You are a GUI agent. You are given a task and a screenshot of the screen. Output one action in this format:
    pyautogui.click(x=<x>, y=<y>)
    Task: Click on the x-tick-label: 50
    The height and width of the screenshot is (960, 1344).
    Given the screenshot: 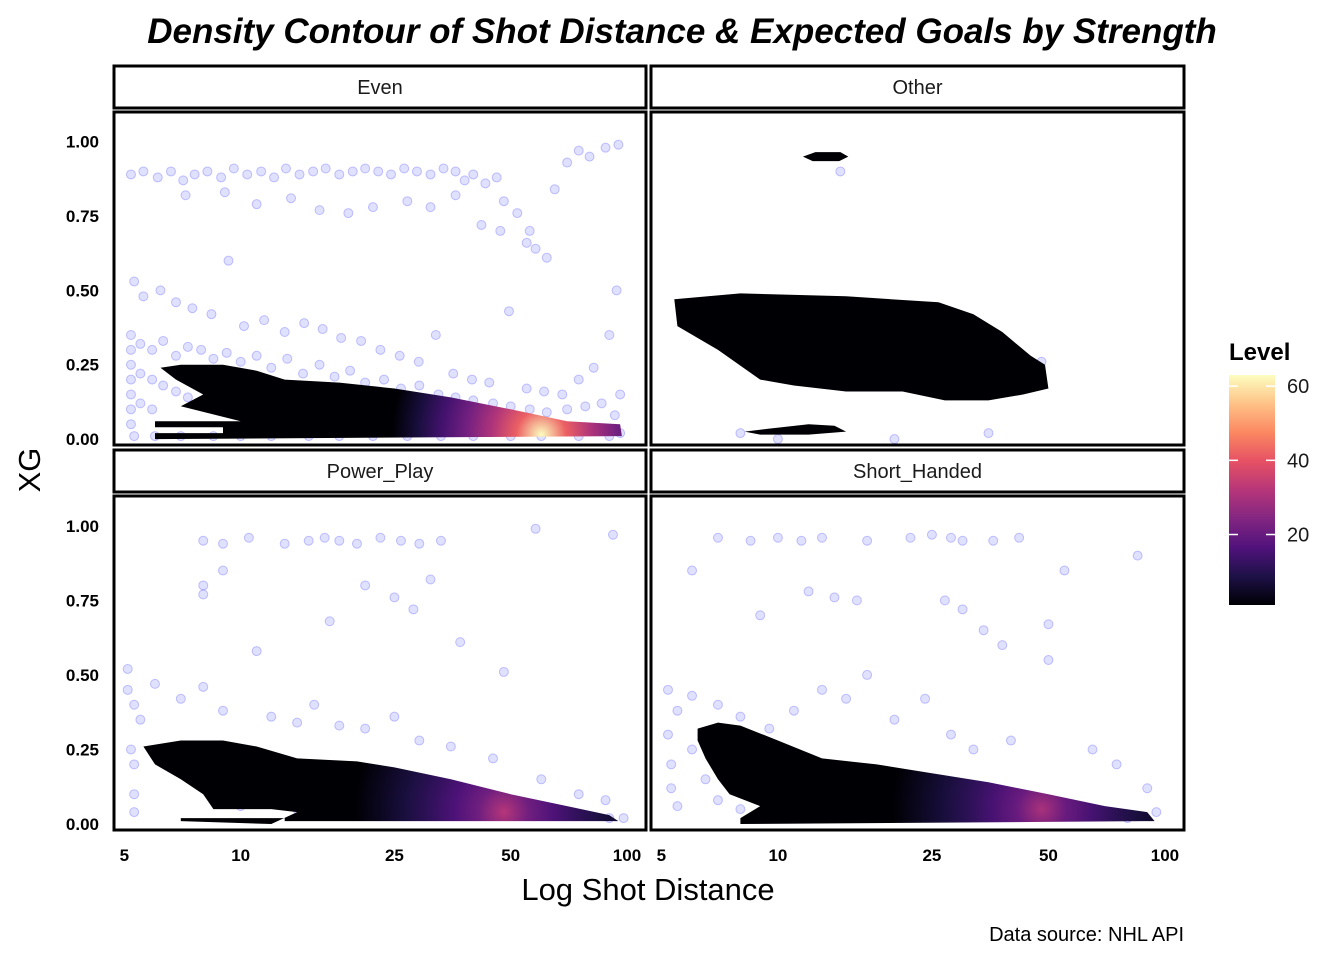 What is the action you would take?
    pyautogui.click(x=510, y=855)
    